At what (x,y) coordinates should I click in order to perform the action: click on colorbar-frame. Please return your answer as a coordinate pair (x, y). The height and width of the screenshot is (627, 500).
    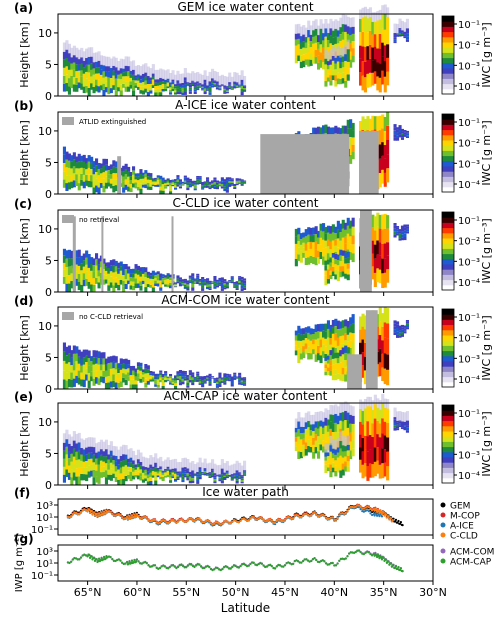
    Looking at the image, I should click on (448, 251).